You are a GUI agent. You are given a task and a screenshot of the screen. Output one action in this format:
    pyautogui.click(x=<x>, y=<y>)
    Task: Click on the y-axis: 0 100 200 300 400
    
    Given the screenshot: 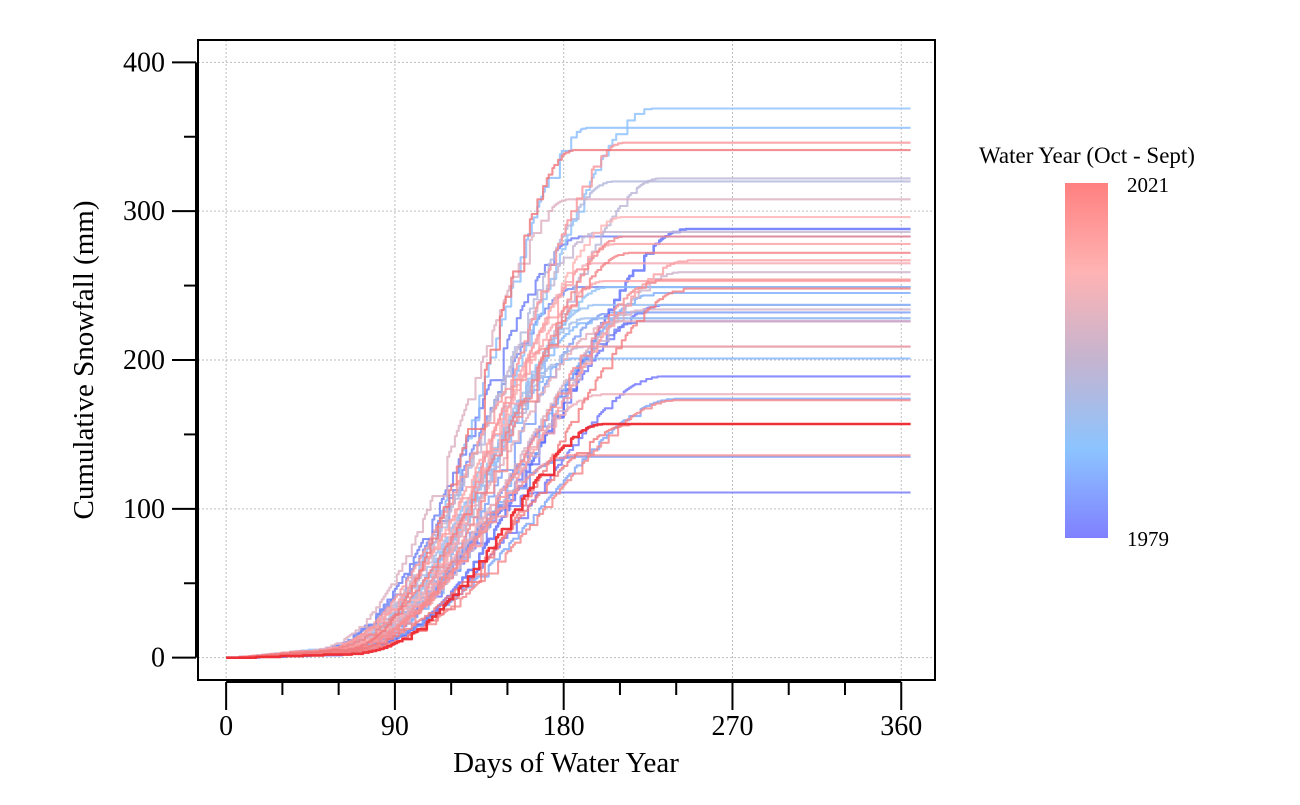 What is the action you would take?
    pyautogui.click(x=160, y=360)
    